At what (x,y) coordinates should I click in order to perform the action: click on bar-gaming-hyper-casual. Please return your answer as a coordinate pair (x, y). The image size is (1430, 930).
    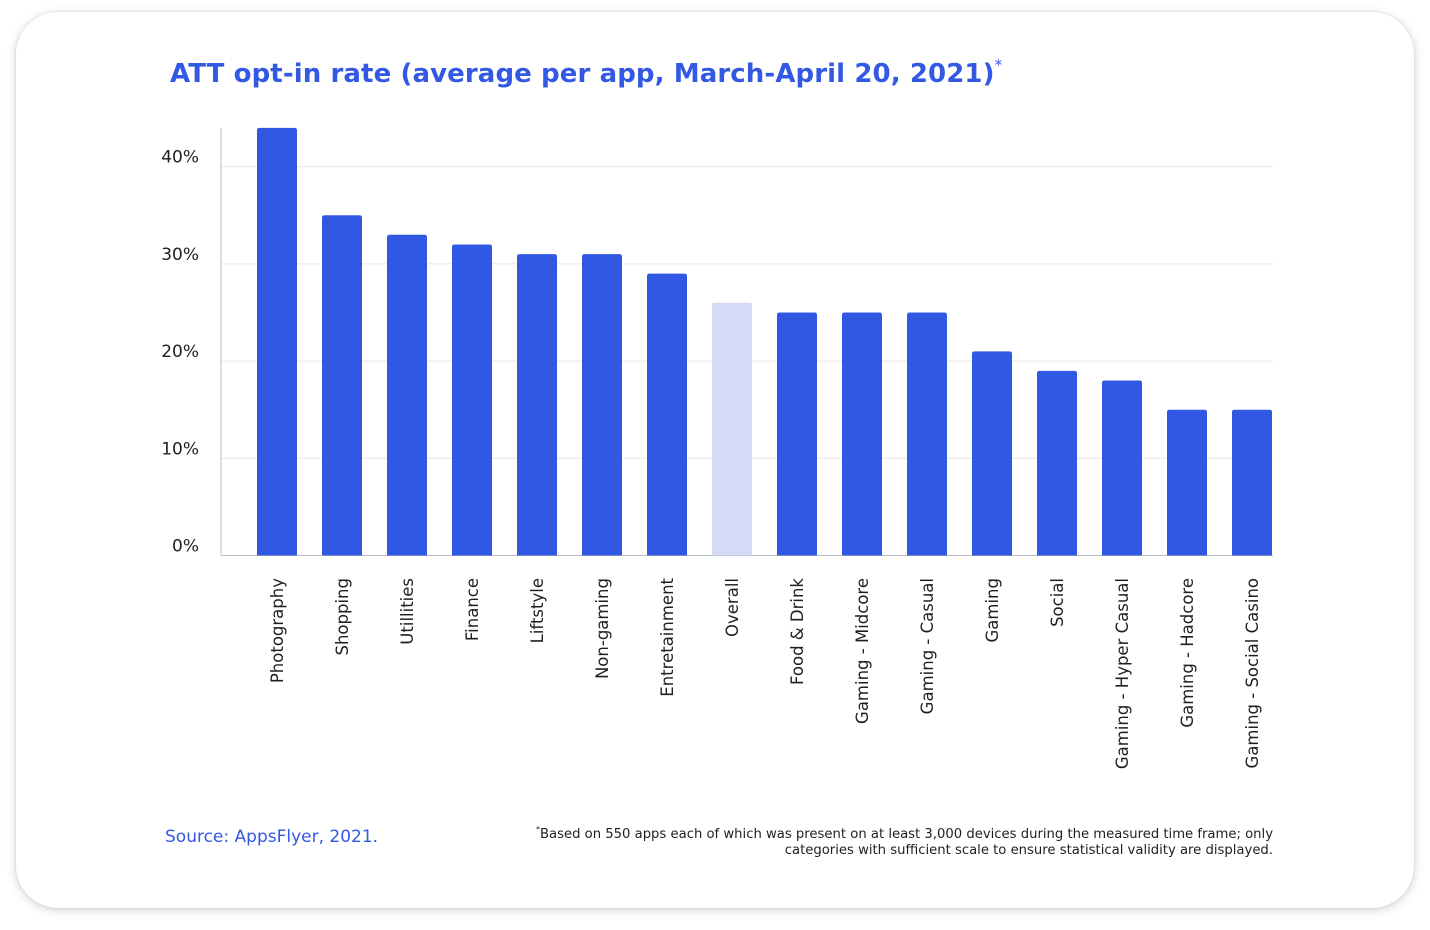
    Looking at the image, I should click on (1122, 468).